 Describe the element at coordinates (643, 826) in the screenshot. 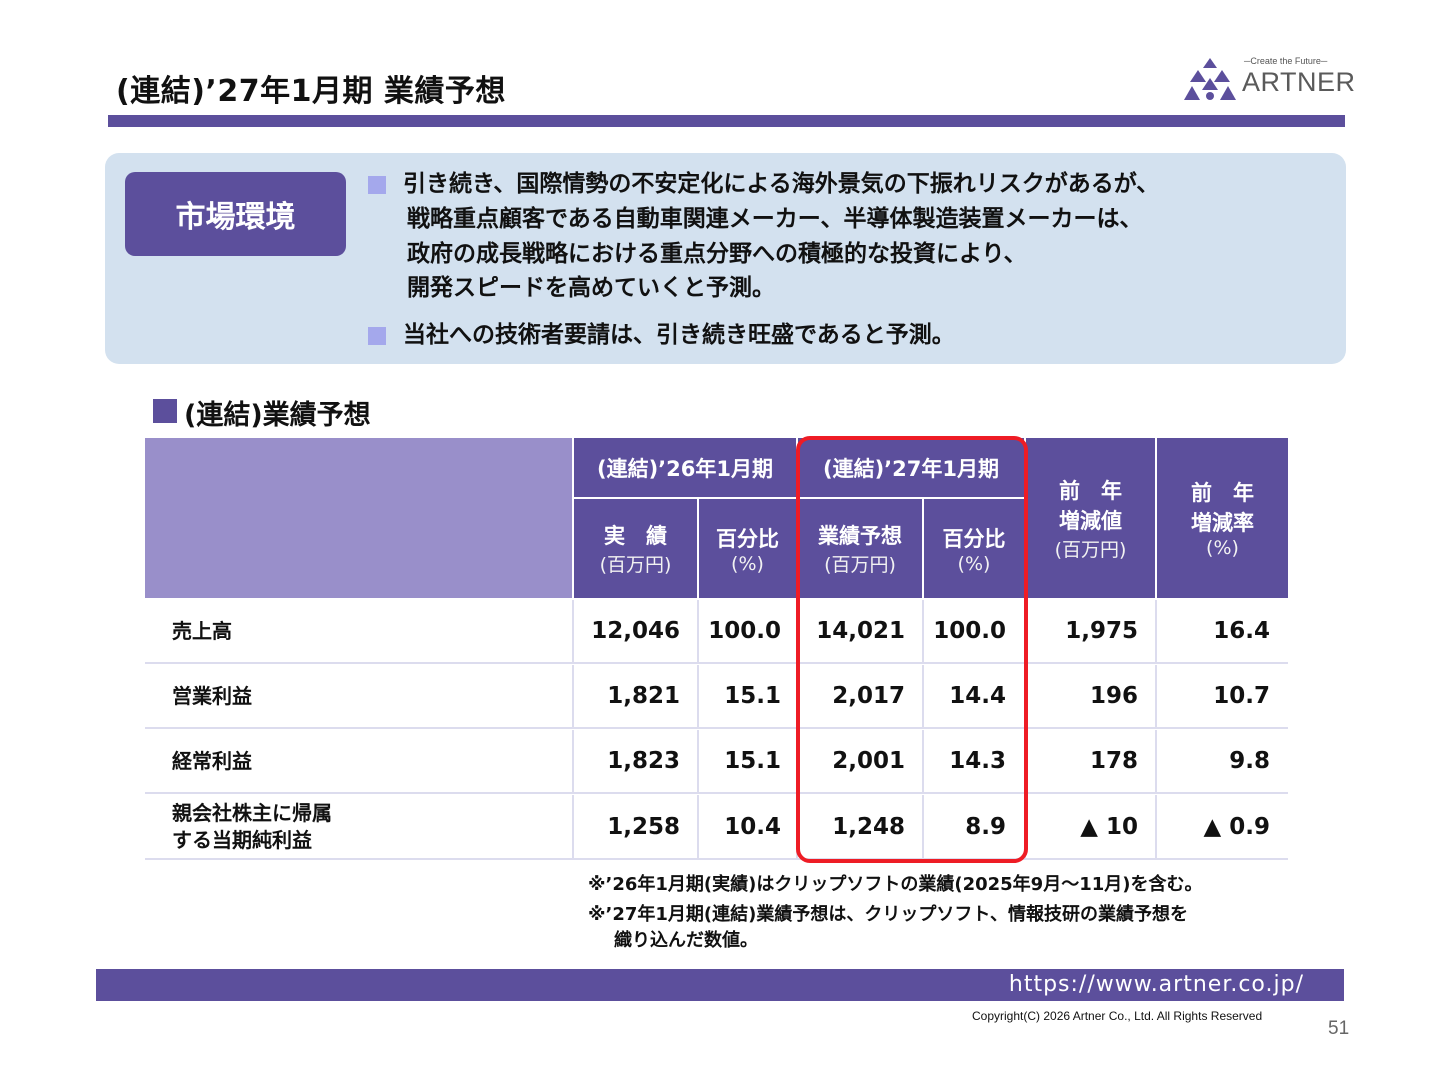

I see `cell-actual: 1,258` at that location.